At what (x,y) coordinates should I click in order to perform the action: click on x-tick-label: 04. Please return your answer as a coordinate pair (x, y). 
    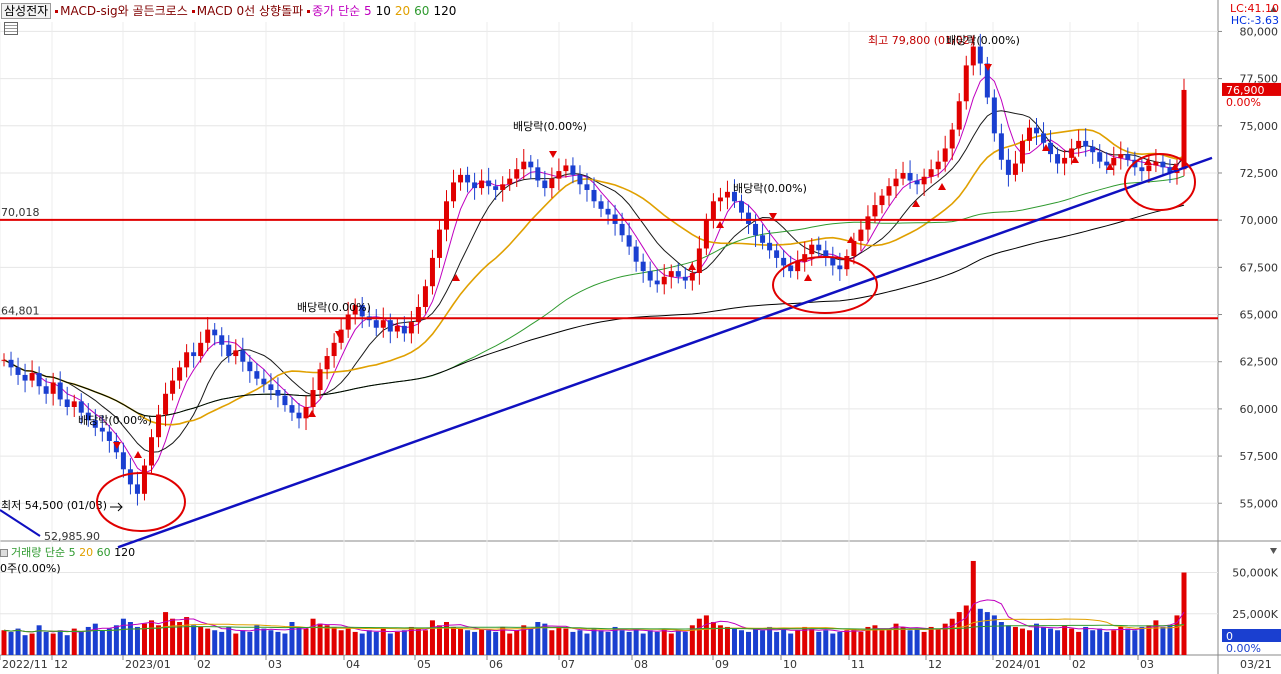
    Looking at the image, I should click on (353, 664).